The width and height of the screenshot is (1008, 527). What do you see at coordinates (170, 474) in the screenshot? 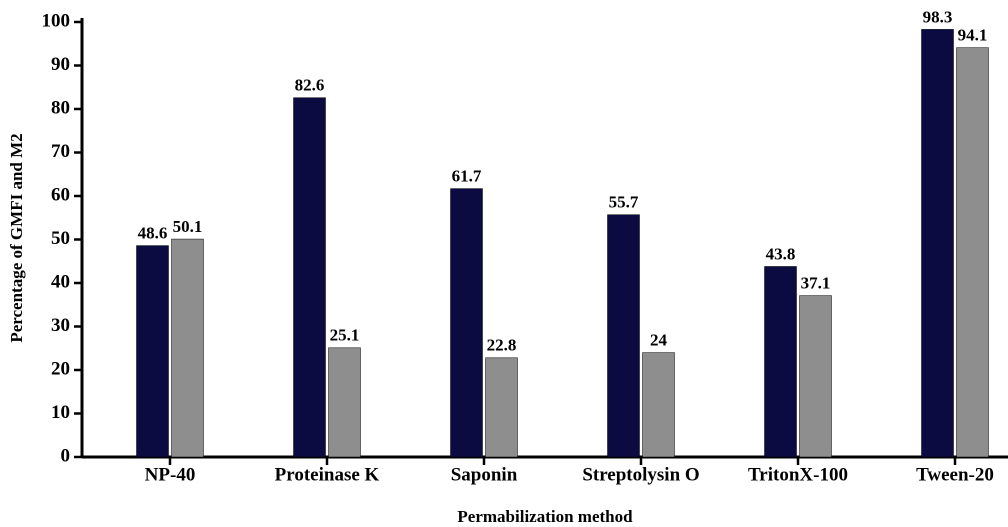
I see `x-tick-label: NP-40` at bounding box center [170, 474].